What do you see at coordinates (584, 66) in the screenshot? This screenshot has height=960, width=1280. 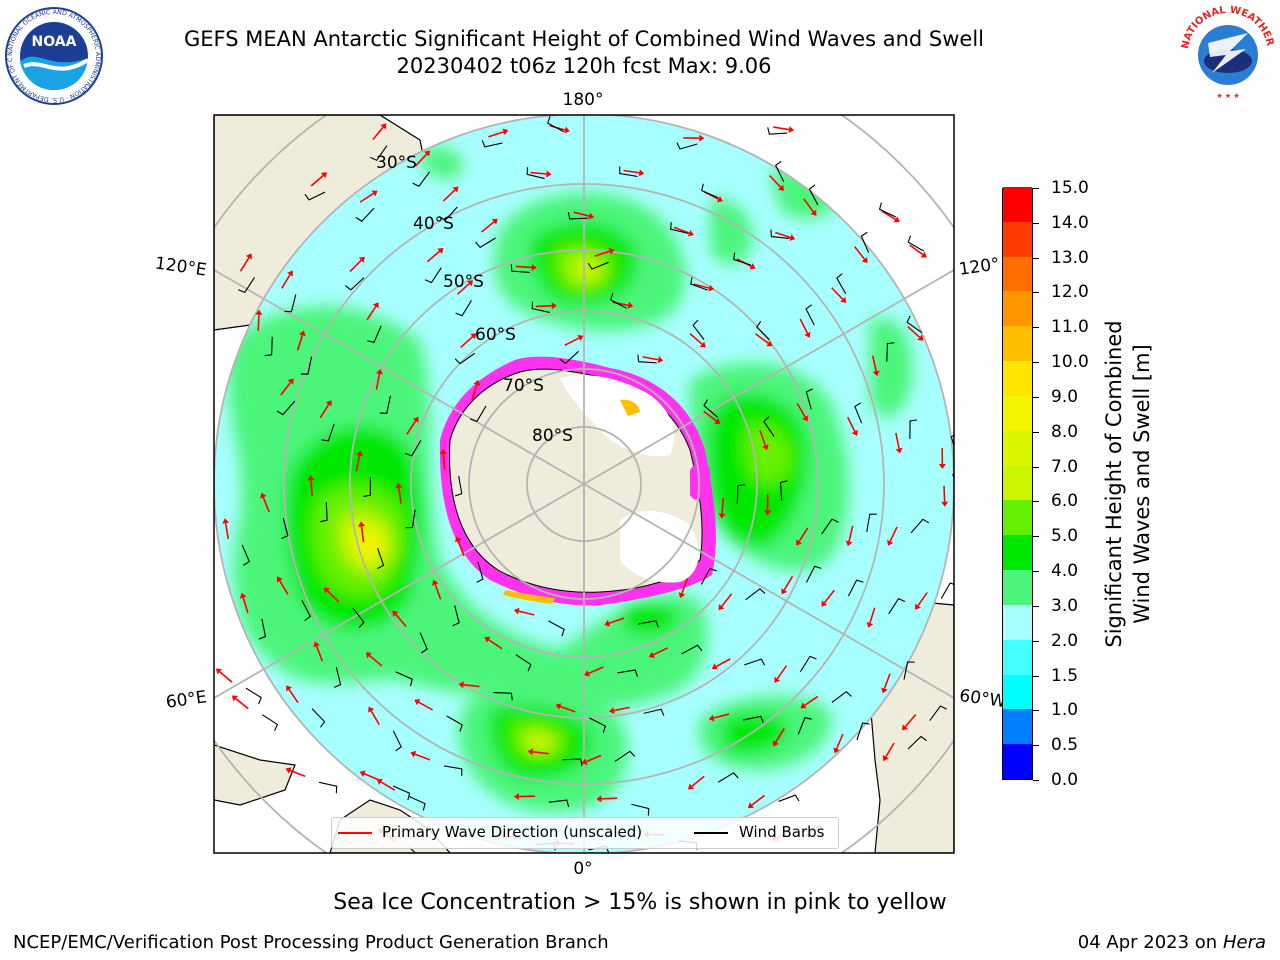 I see `chart-subtitle: 20230402 t06z 120h fcst Max: 9.06` at bounding box center [584, 66].